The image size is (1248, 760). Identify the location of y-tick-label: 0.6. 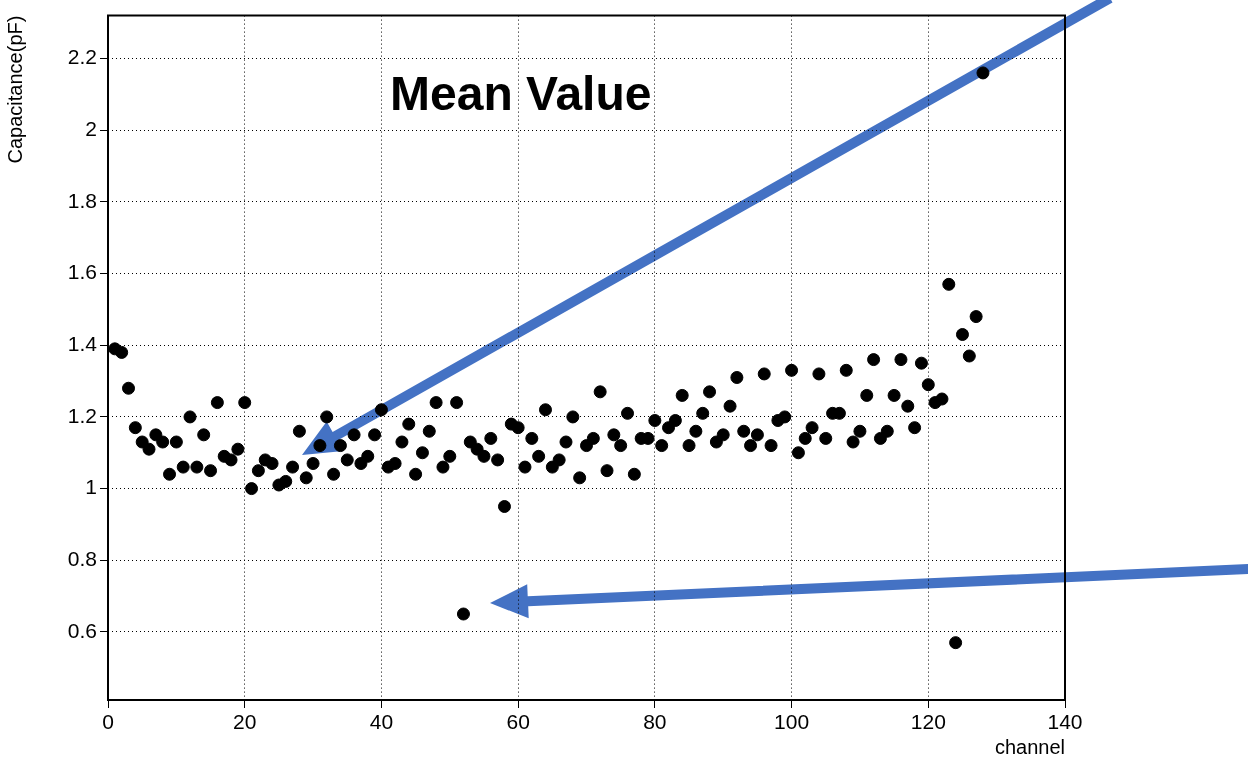
(82, 630).